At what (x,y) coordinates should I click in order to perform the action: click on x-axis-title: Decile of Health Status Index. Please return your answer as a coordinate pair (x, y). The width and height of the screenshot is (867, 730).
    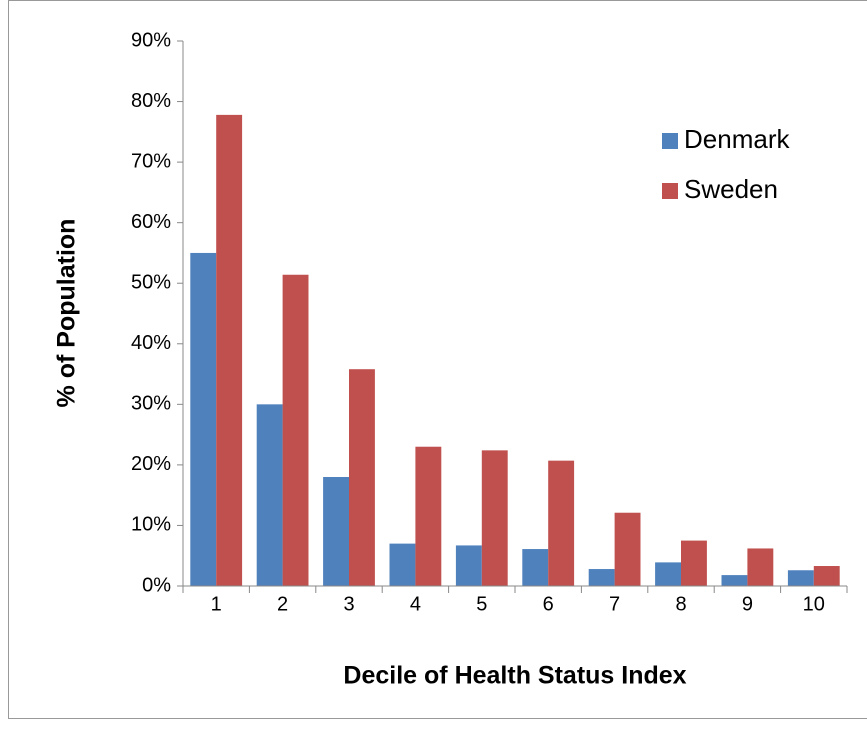
    Looking at the image, I should click on (514, 676).